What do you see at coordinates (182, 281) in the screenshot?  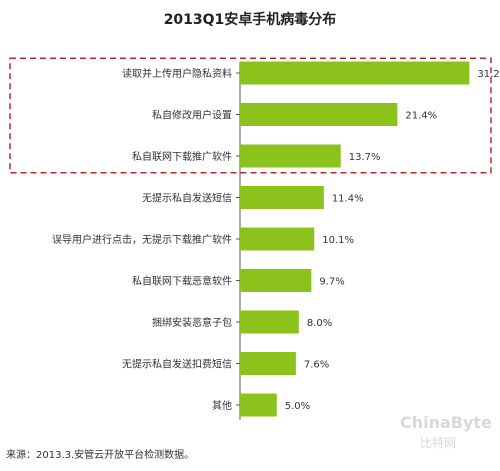 I see `category-label: 私自联网下载恶意软件` at bounding box center [182, 281].